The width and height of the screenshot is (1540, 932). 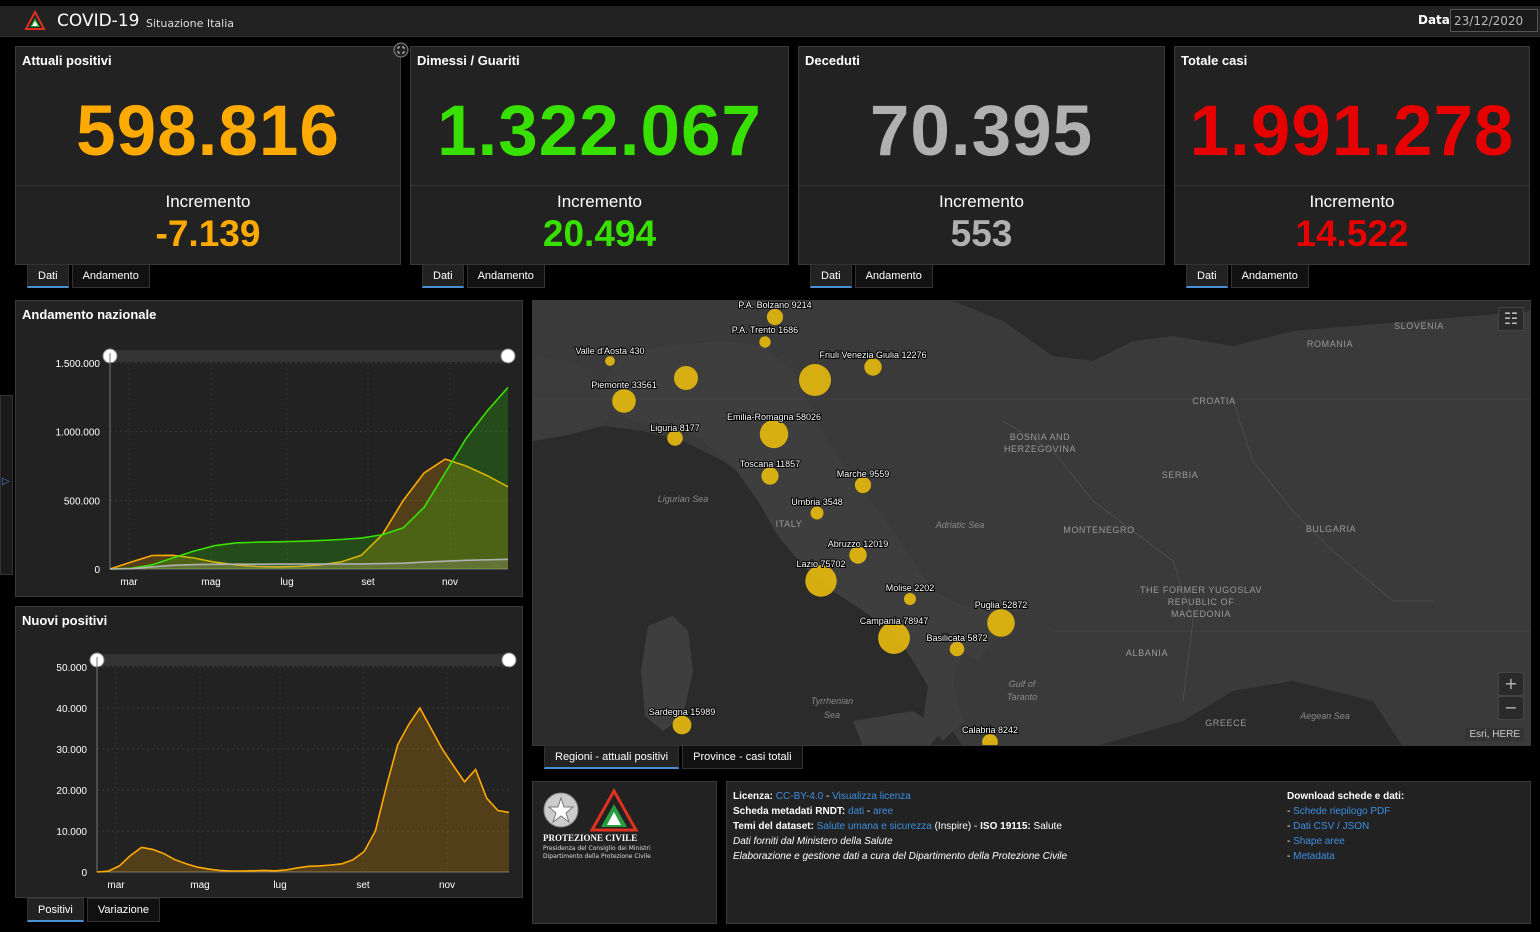 What do you see at coordinates (1147, 653) in the screenshot?
I see `map-country-label: ALBANIA` at bounding box center [1147, 653].